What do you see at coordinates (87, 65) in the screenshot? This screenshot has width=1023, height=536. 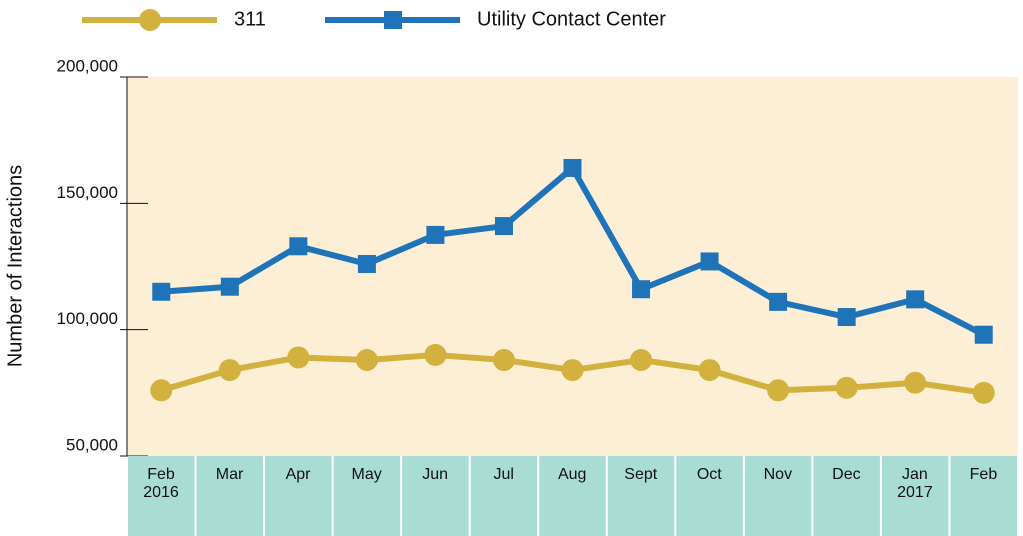 I see `y-tick-label: 200,000` at bounding box center [87, 65].